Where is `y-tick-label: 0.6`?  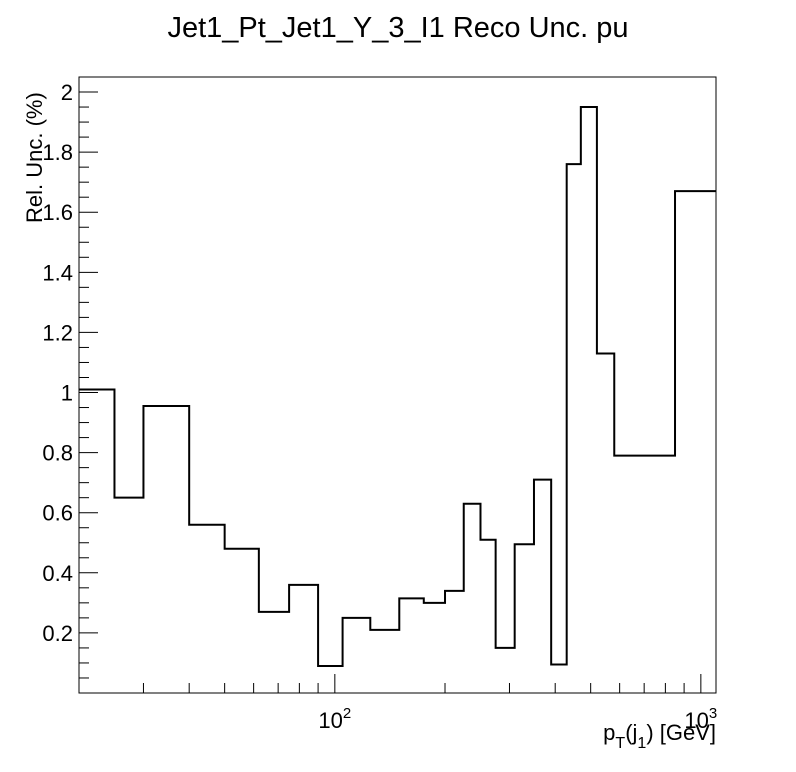 y-tick-label: 0.6 is located at coordinates (57, 513).